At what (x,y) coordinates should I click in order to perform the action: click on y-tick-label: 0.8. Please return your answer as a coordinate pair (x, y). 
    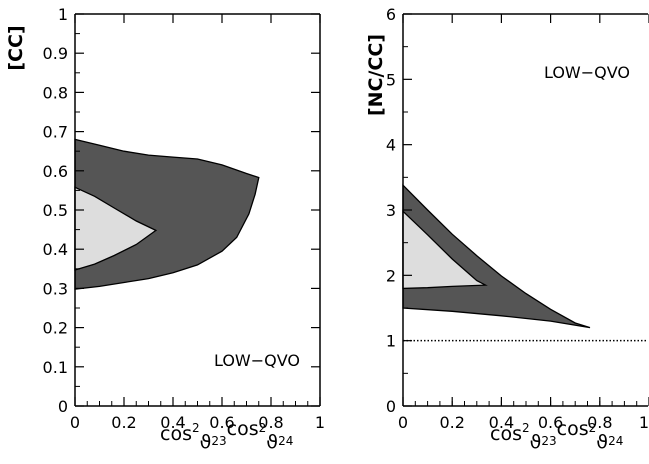
    Looking at the image, I should click on (55, 92).